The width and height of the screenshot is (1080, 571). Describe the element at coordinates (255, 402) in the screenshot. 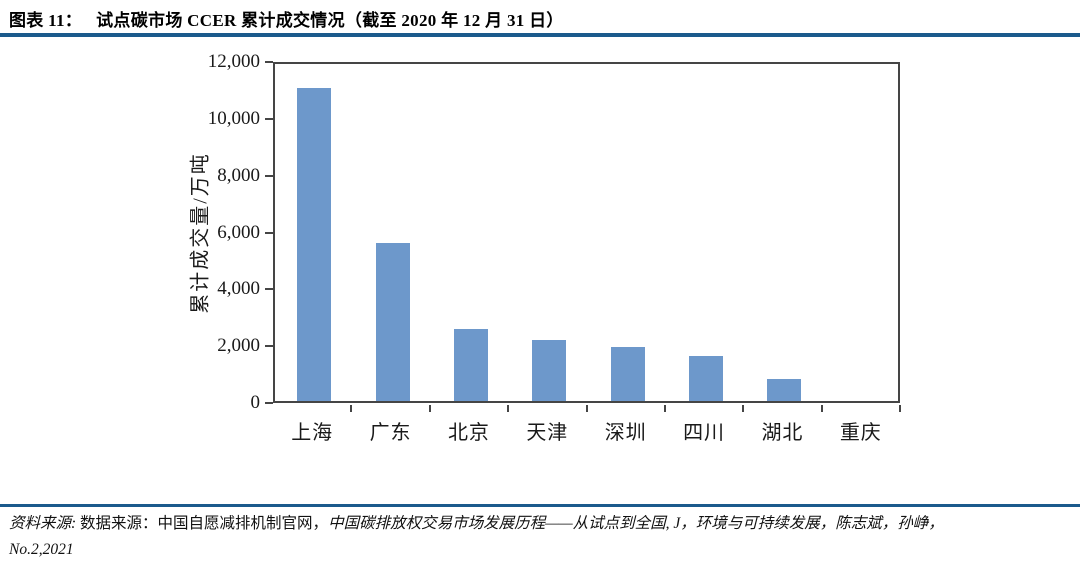

I see `y-tick-label: 0` at that location.